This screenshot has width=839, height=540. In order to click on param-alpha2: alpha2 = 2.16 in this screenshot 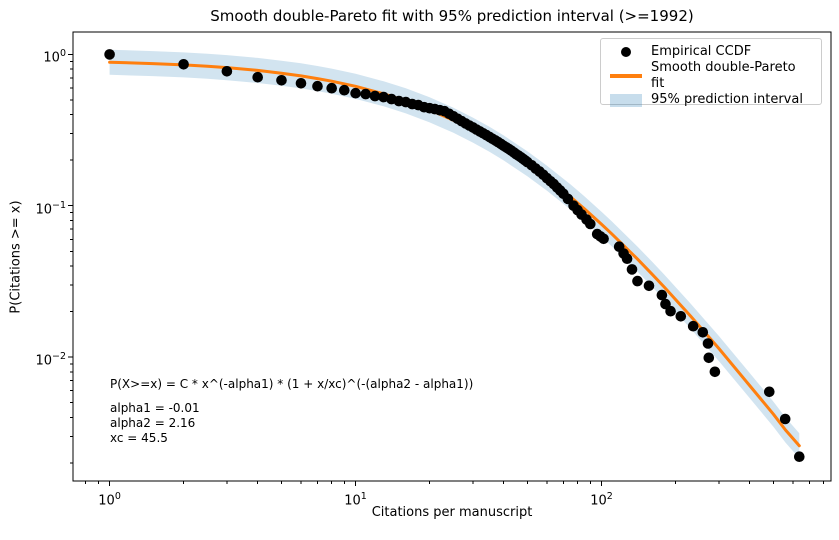, I will do `click(153, 423)`.